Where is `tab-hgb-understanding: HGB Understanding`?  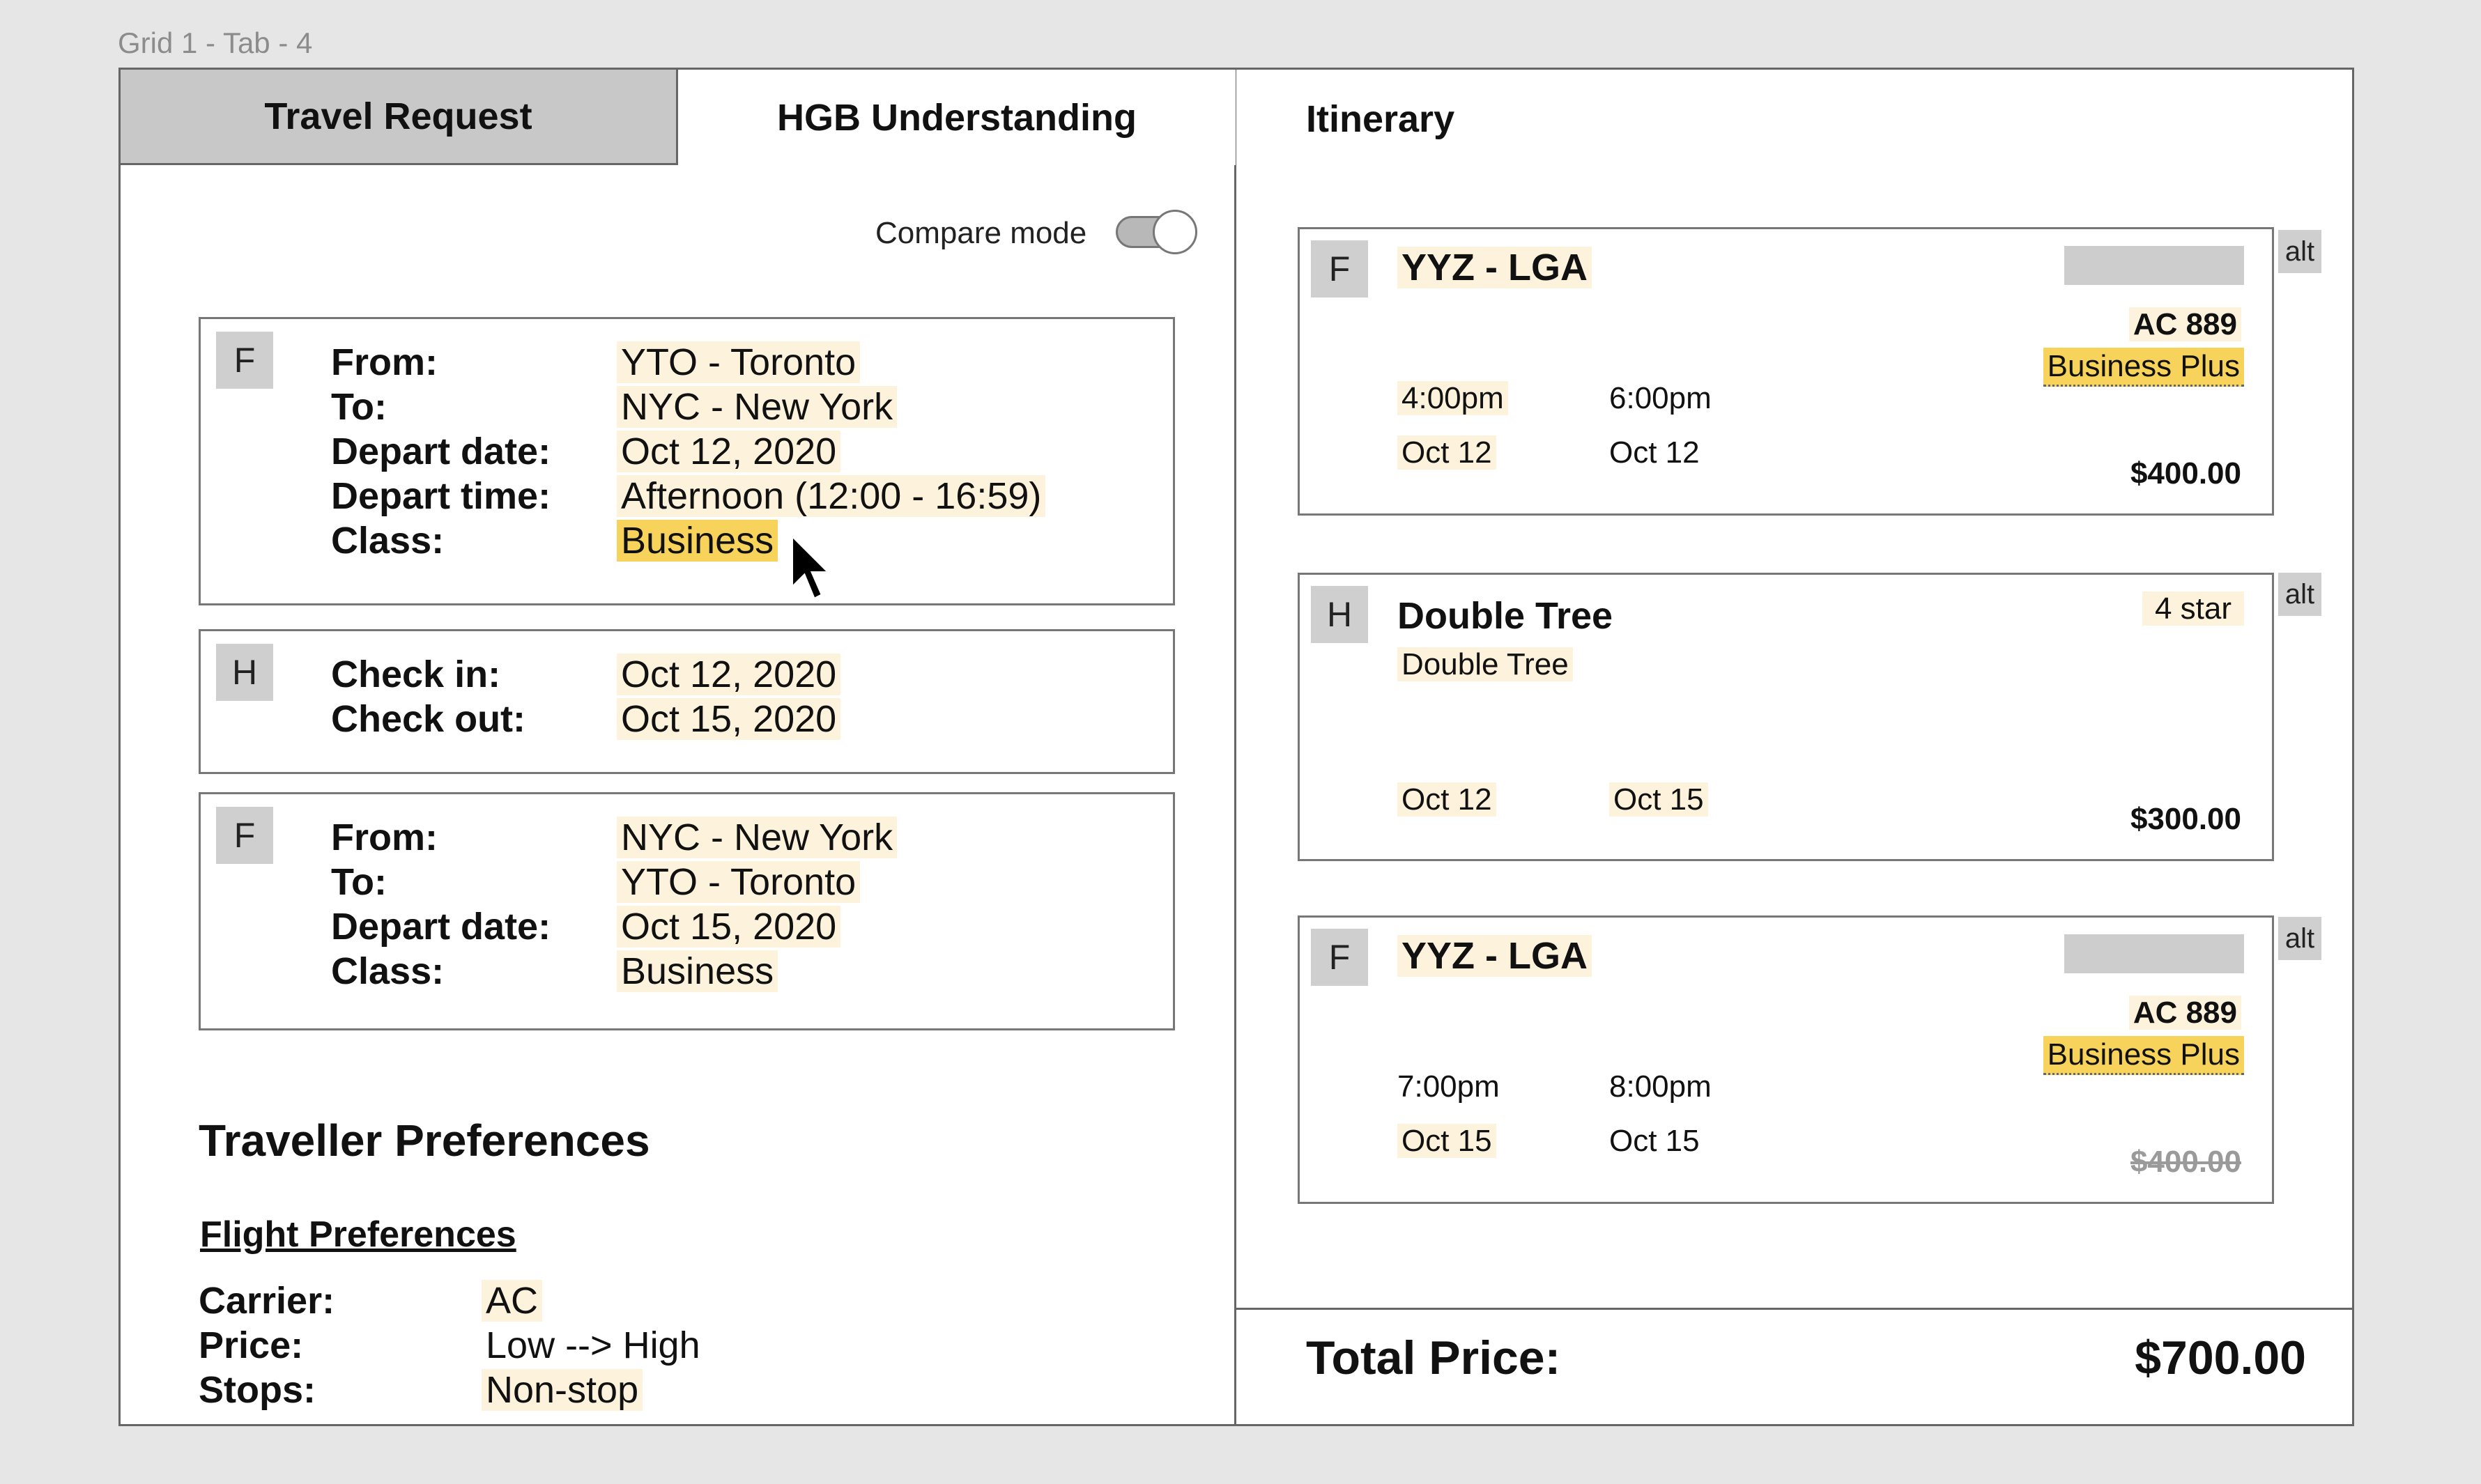 tab-hgb-understanding: HGB Understanding is located at coordinates (957, 117).